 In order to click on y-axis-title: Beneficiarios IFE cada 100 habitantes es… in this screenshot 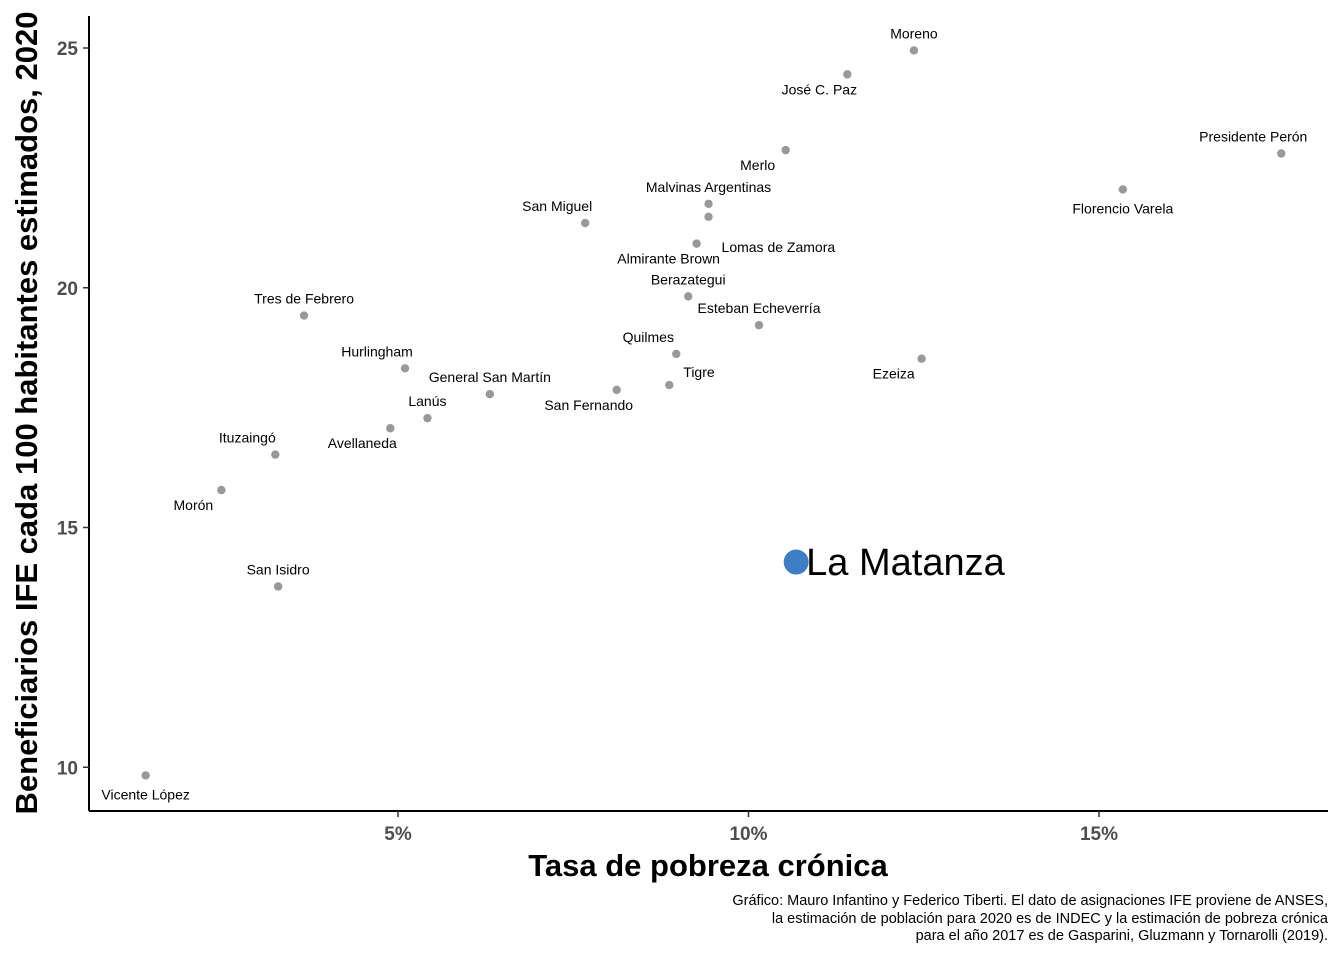, I will do `click(26, 413)`.